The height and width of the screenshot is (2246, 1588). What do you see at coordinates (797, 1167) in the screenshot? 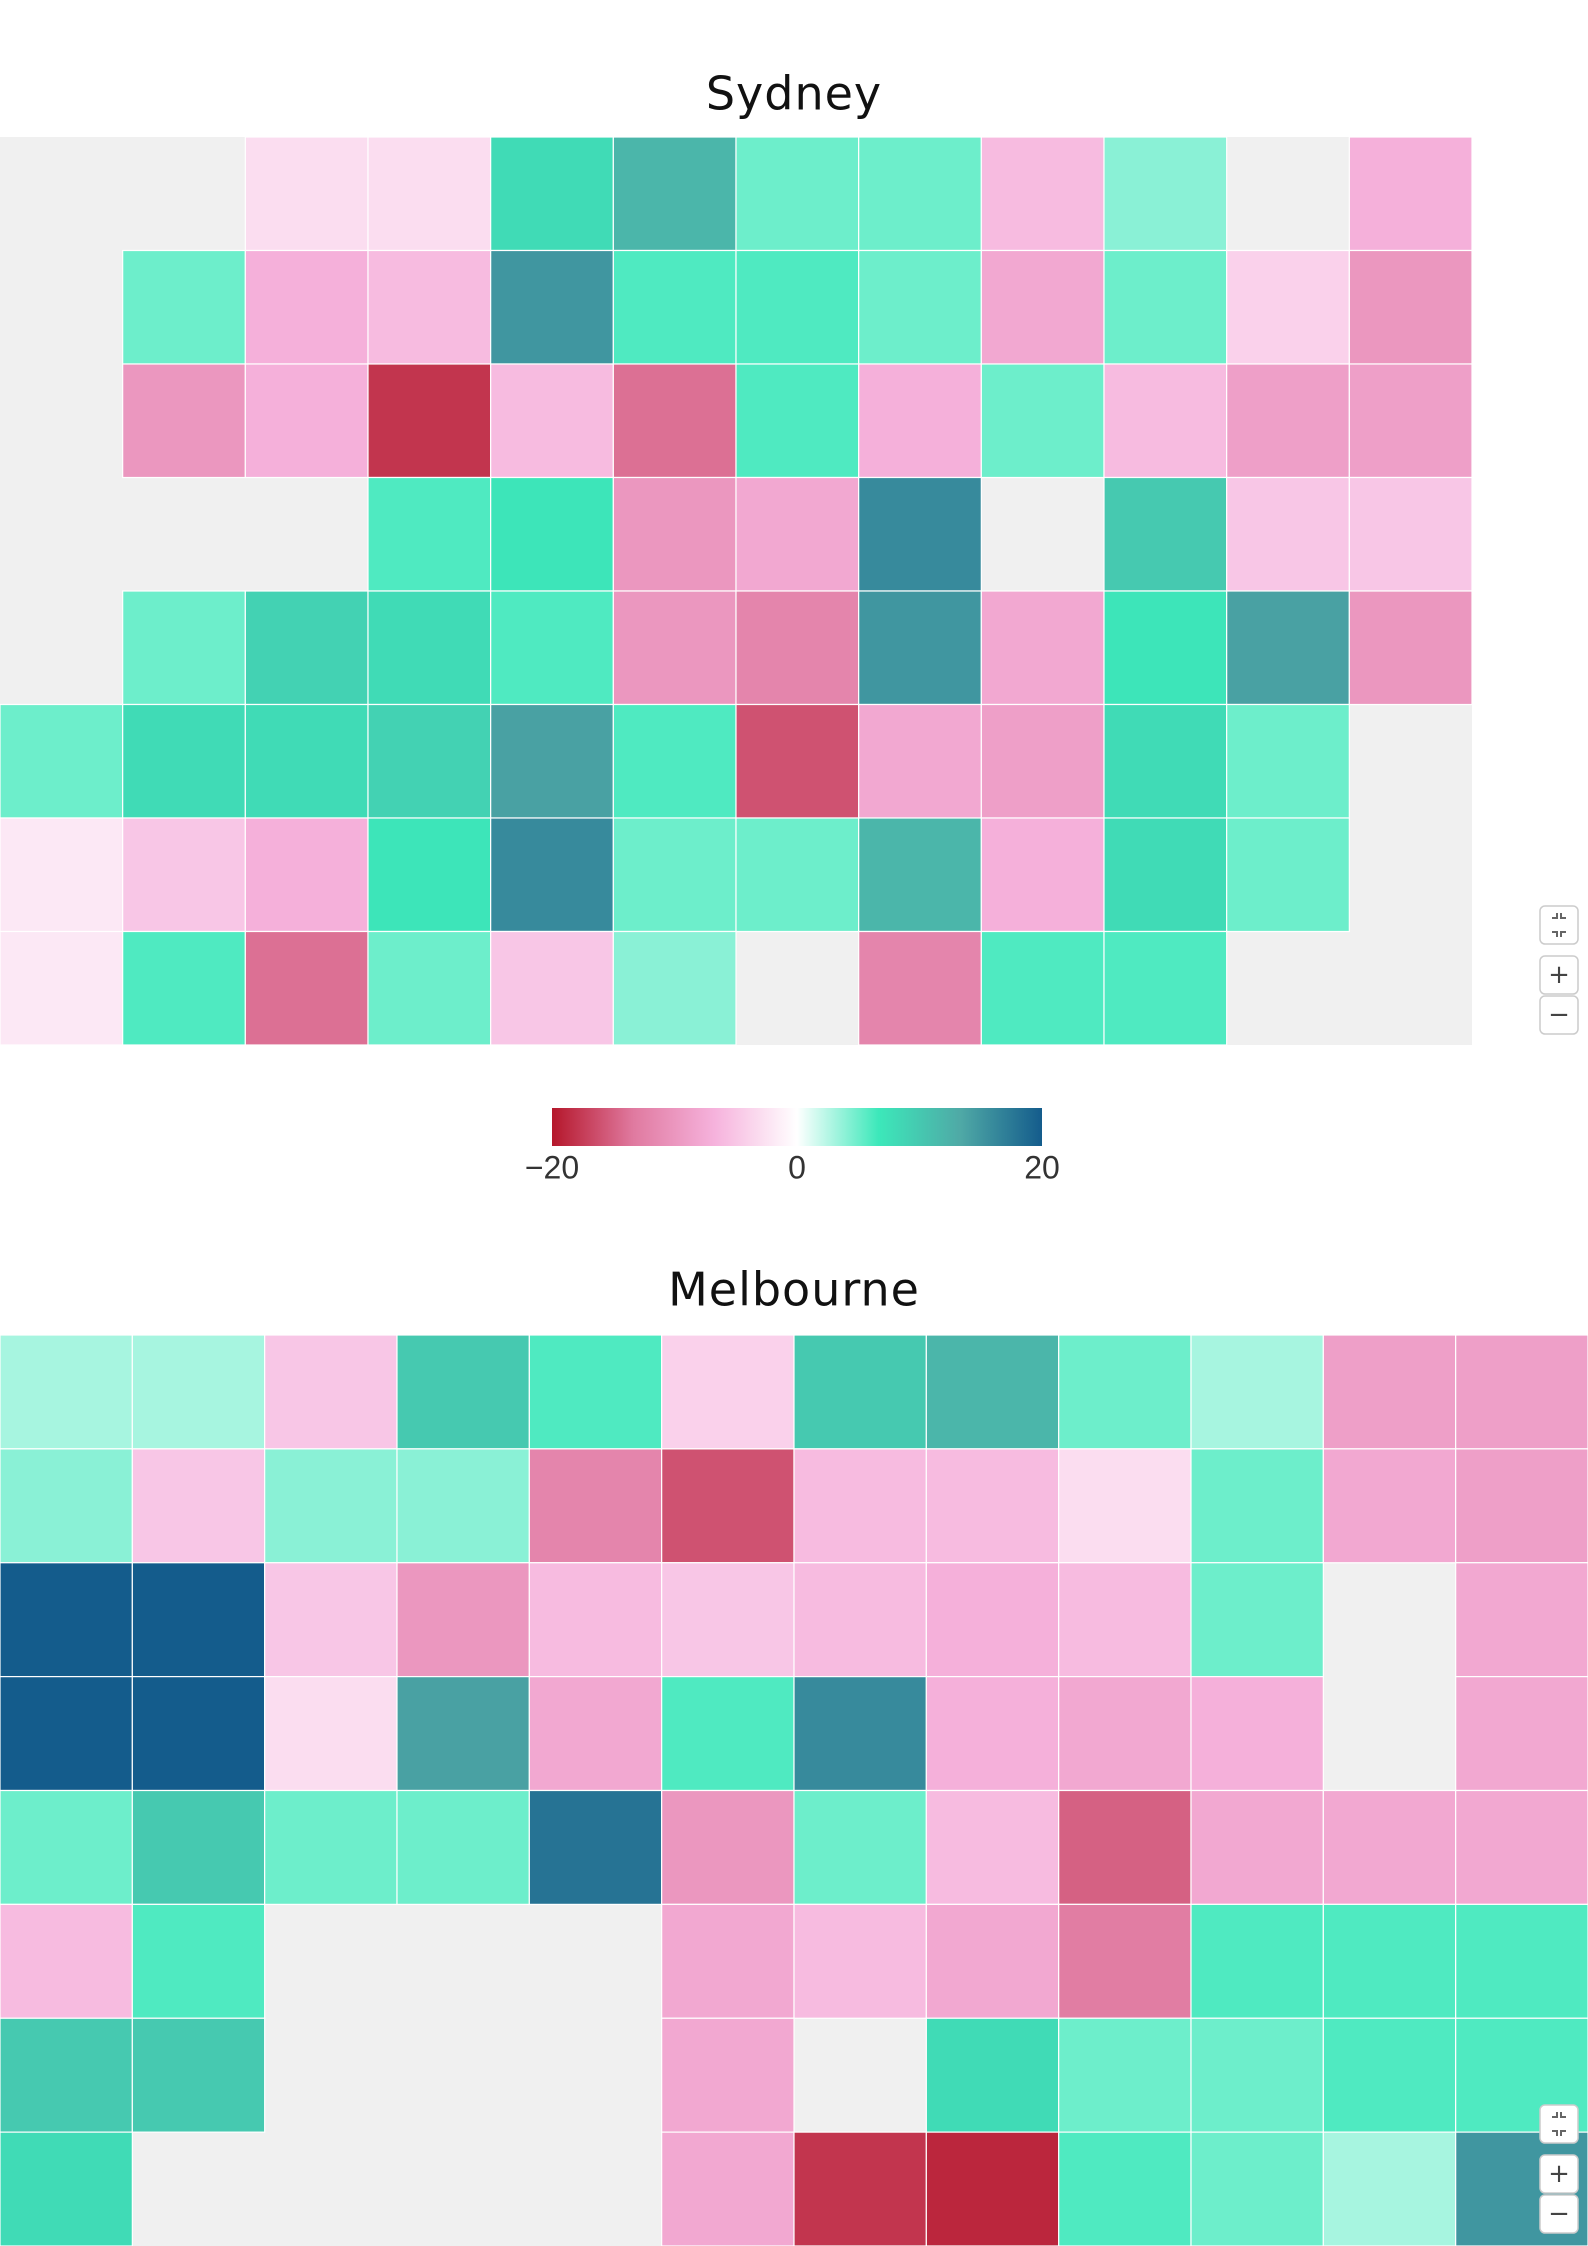
I see `legend-tick-label: 0` at bounding box center [797, 1167].